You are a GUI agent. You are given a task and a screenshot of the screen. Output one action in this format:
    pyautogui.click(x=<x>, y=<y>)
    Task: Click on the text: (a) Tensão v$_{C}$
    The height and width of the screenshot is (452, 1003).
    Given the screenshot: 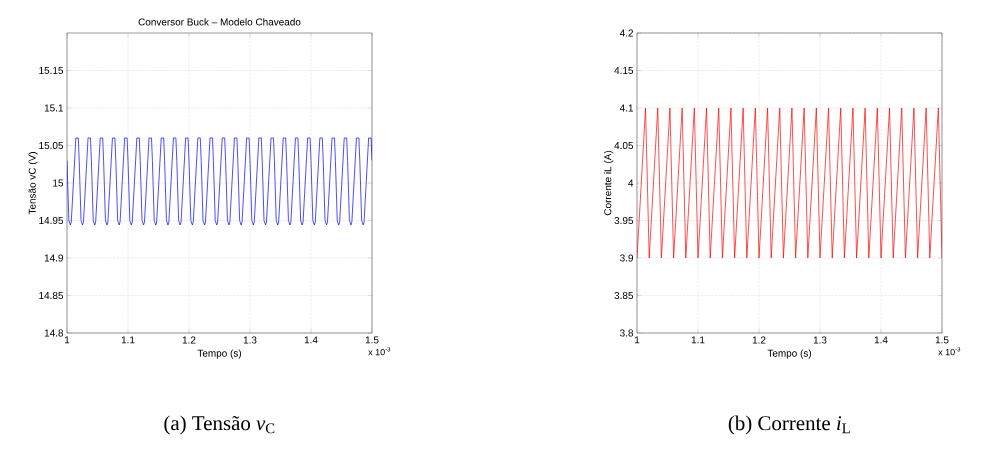 What is the action you would take?
    pyautogui.click(x=219, y=425)
    